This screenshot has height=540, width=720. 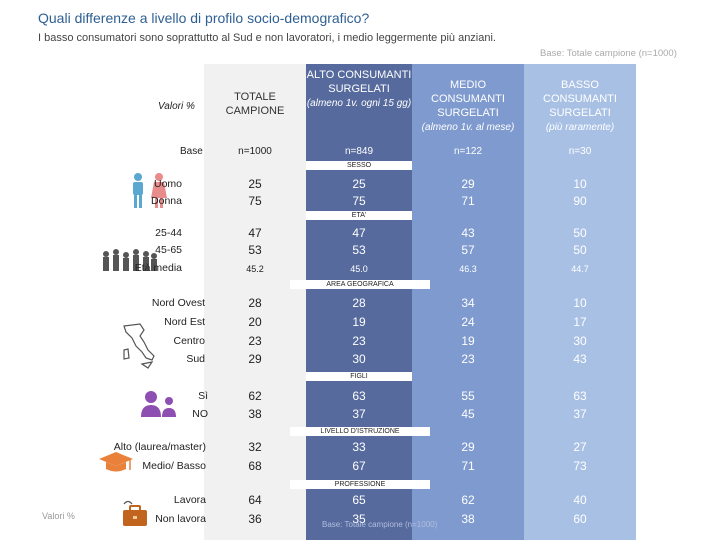 I want to click on row-label-sud: Sud, so click(x=195, y=359).